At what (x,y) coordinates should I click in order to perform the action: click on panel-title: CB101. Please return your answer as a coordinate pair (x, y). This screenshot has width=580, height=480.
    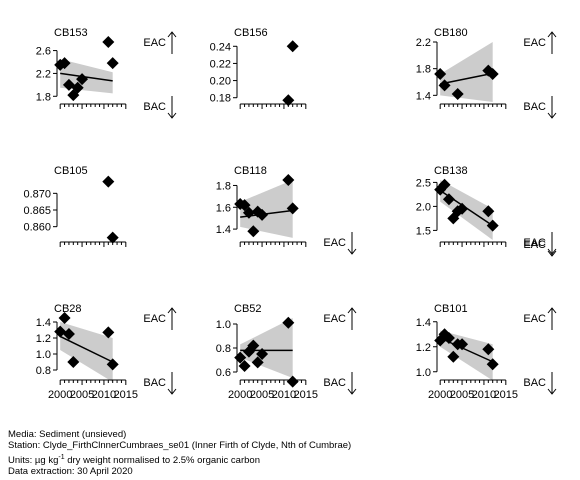
    Looking at the image, I should click on (451, 309).